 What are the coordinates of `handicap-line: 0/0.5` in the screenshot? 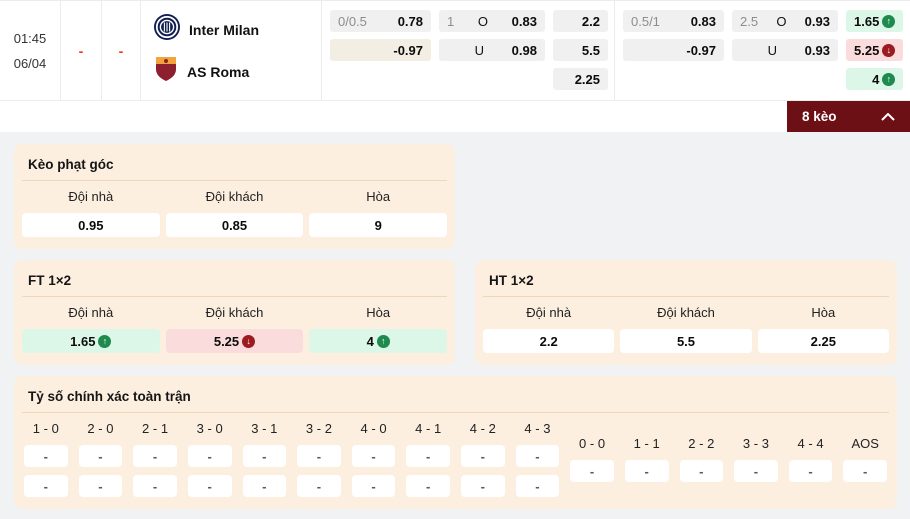 It's located at (352, 21).